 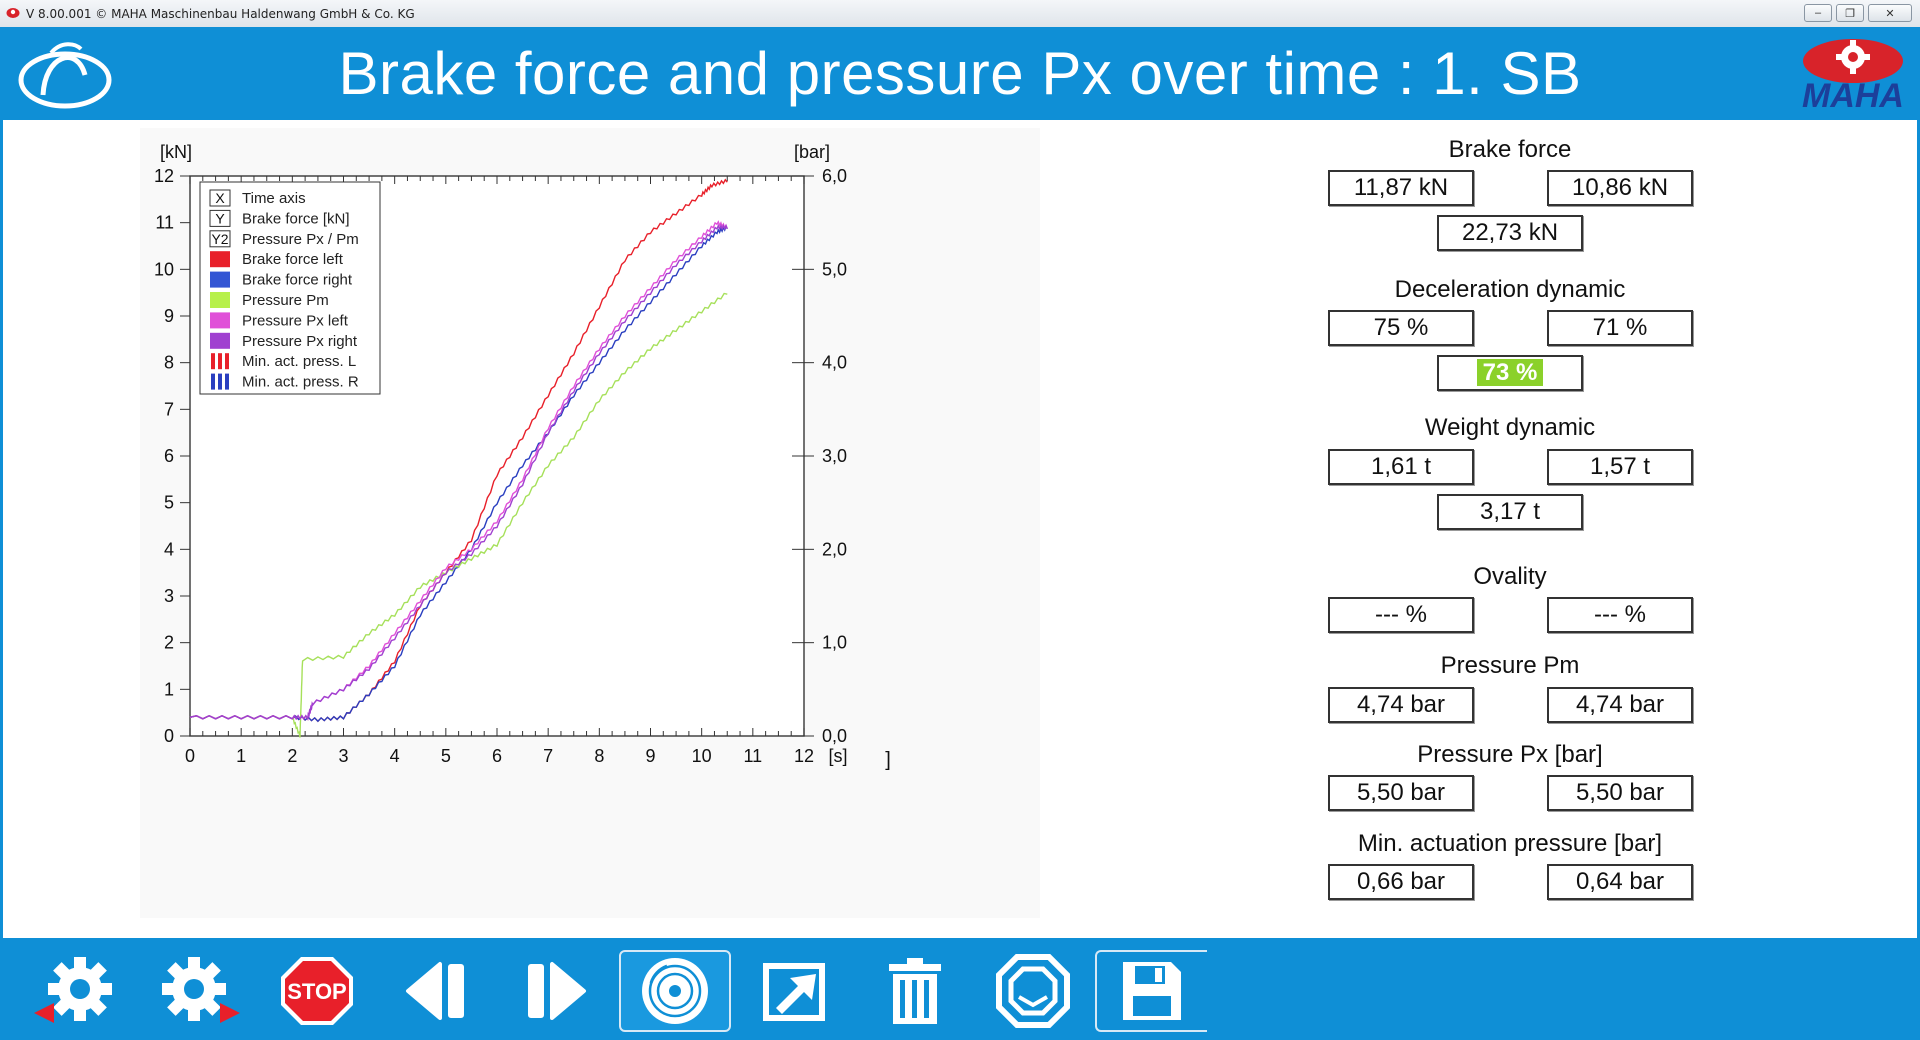 I want to click on x-tick-label: 7, so click(x=548, y=756).